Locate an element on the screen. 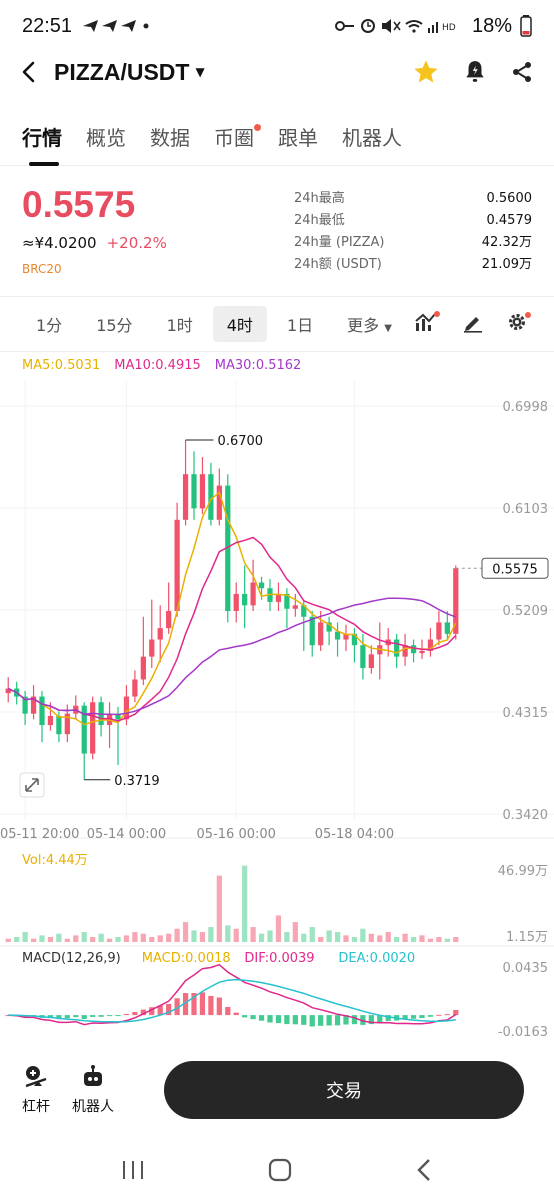 This screenshot has height=1200, width=554. tab-robot: 机器人 is located at coordinates (372, 142).